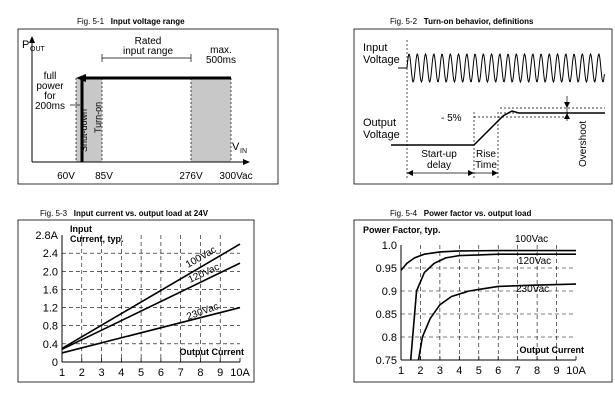 The image size is (615, 416). What do you see at coordinates (221, 50) in the screenshot?
I see `max-label-1: max.` at bounding box center [221, 50].